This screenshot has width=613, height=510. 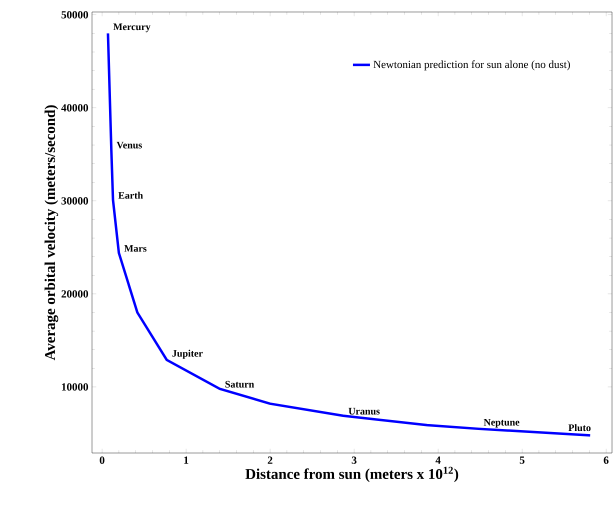 I want to click on annotation: Venus, so click(x=129, y=145).